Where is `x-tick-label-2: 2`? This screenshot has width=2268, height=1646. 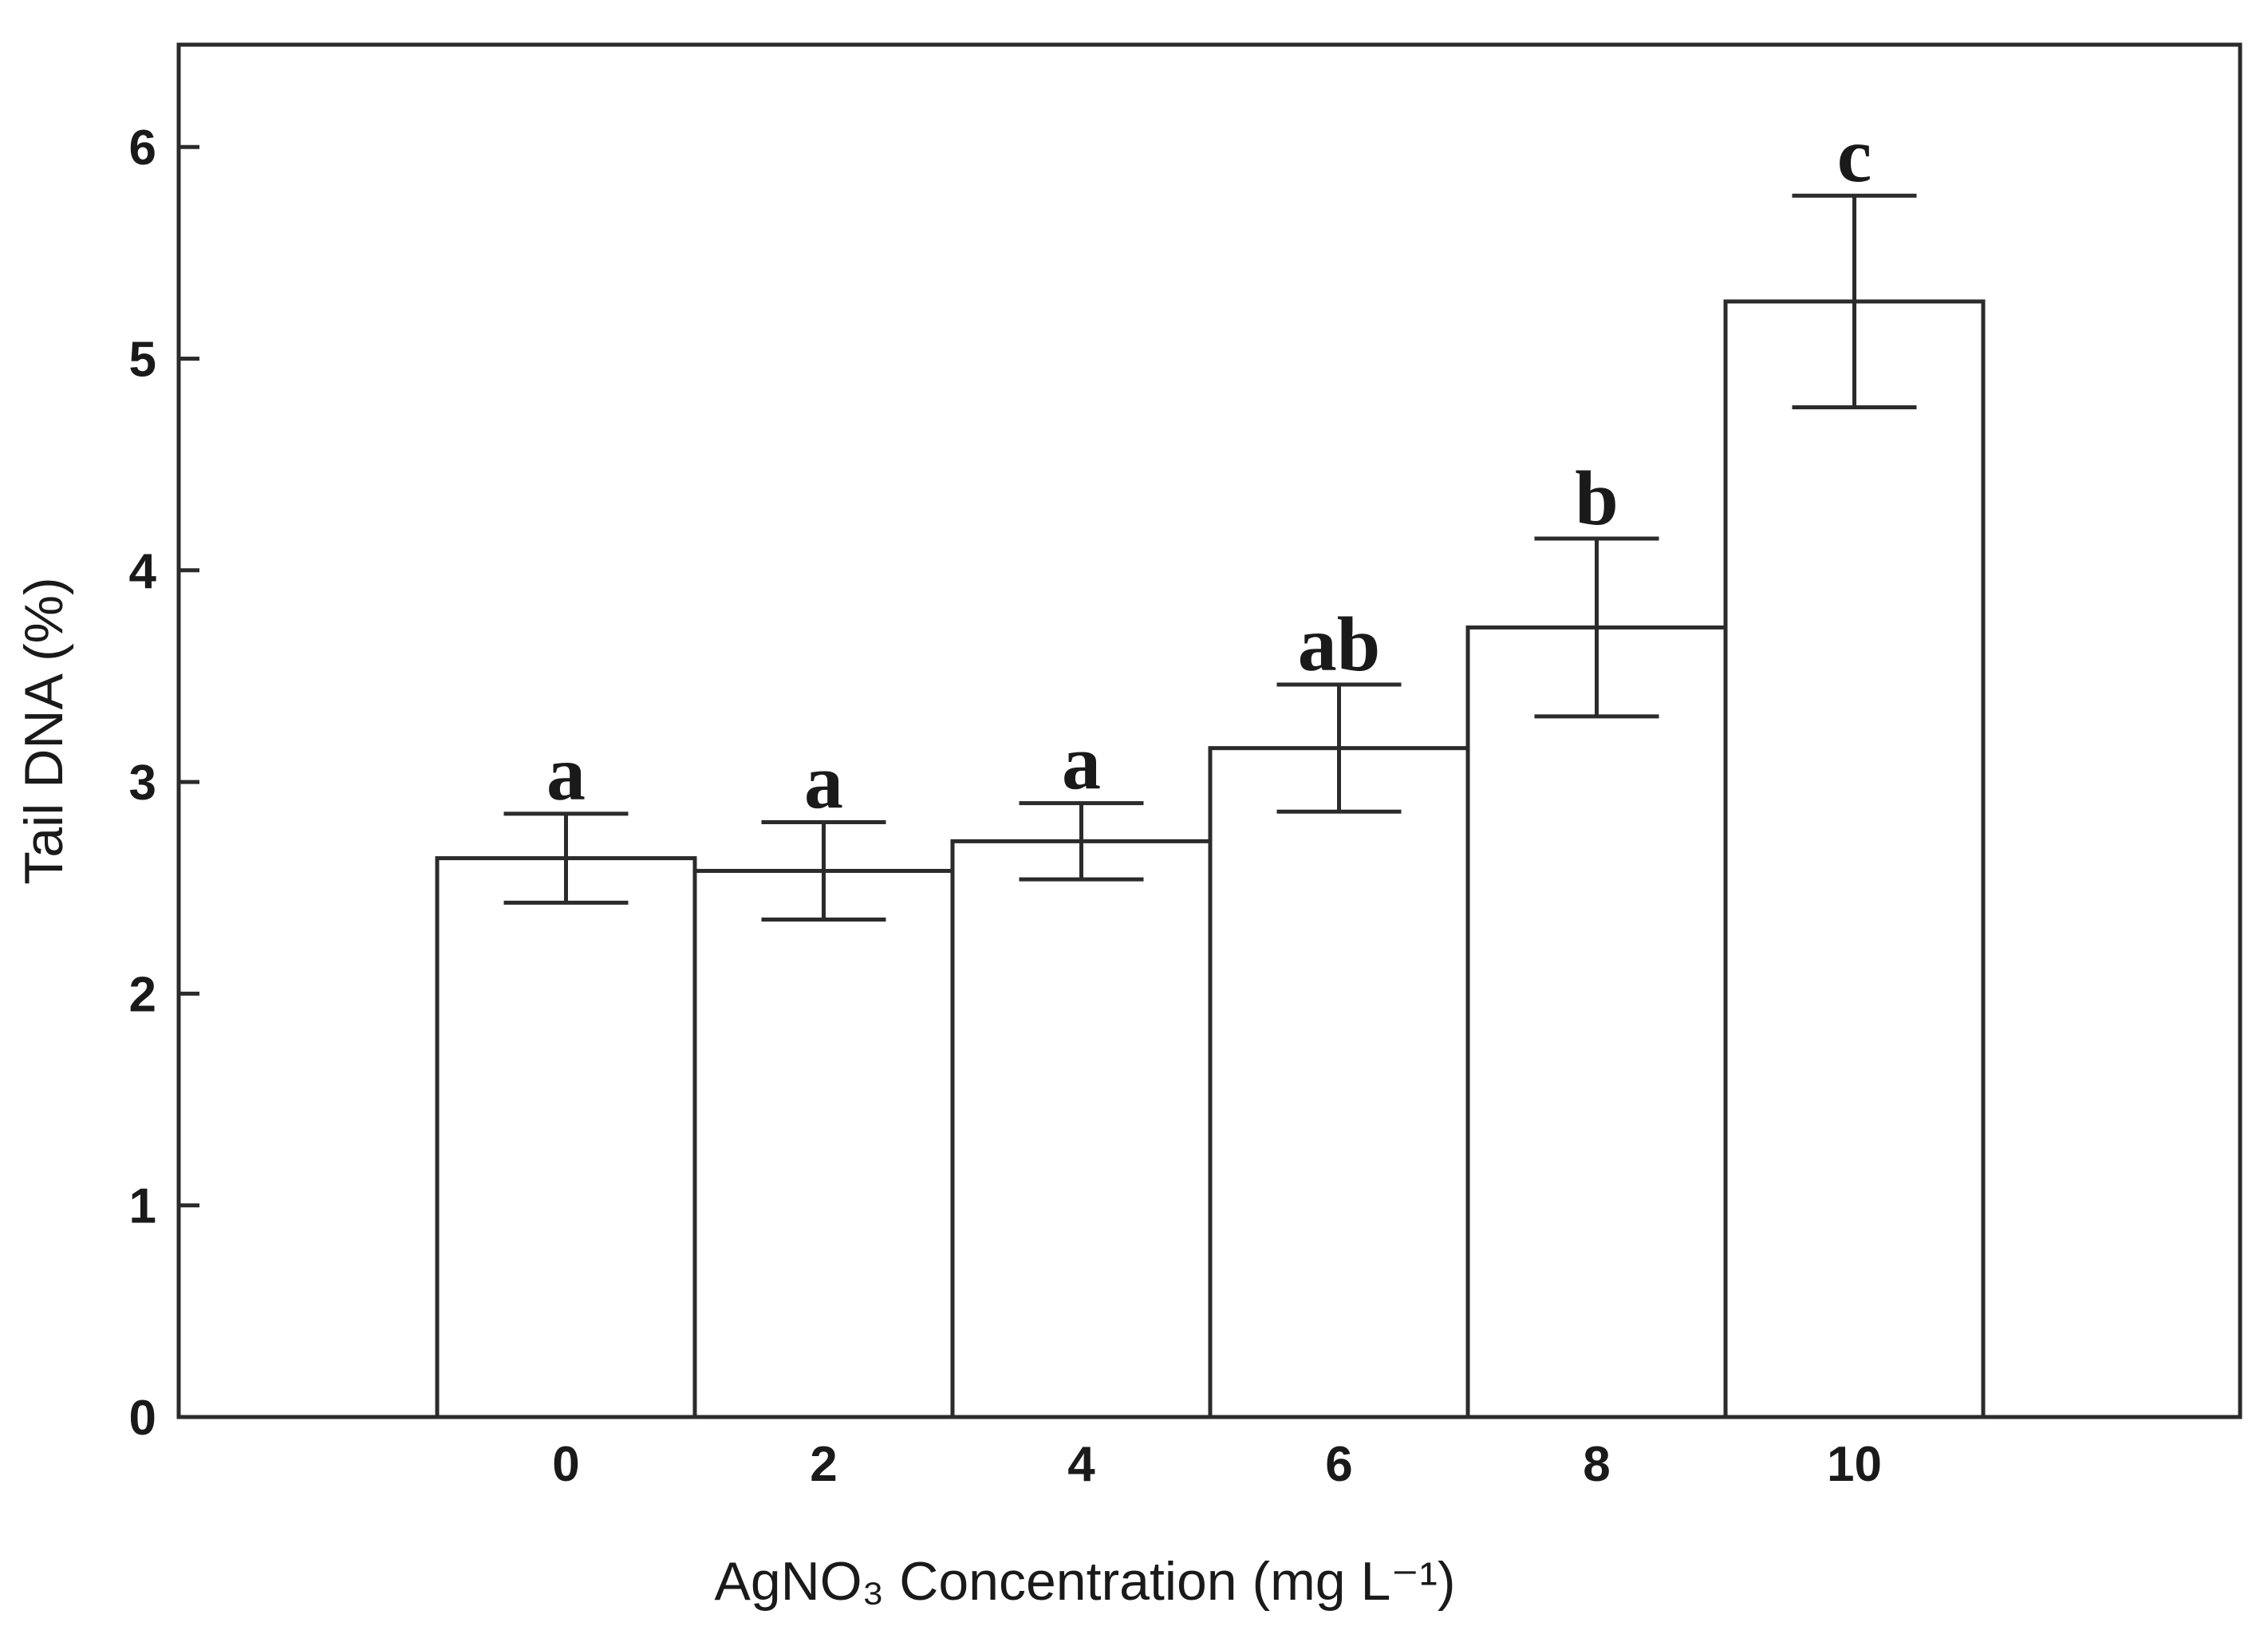 x-tick-label-2: 2 is located at coordinates (823, 1464).